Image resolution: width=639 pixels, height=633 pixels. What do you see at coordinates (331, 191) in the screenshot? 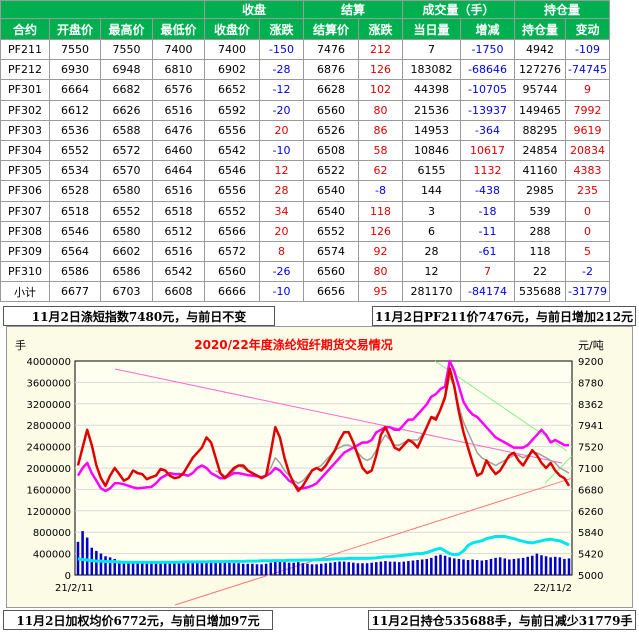
I see `table-cell: 6540` at bounding box center [331, 191].